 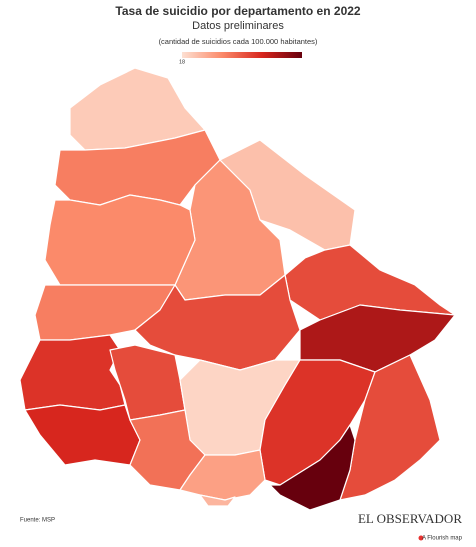 I want to click on credit: A Flourish map, so click(x=442, y=539).